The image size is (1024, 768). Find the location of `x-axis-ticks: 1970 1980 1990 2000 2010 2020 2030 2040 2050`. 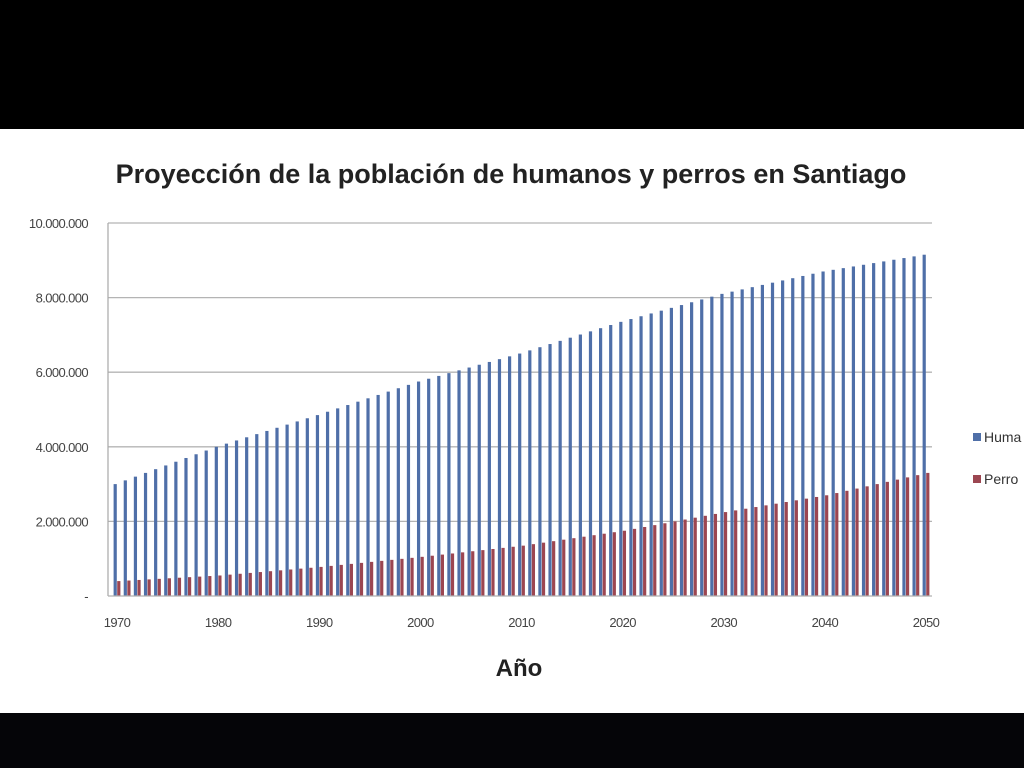

x-axis-ticks: 1970 1980 1990 2000 2010 2020 2030 2040 2050 is located at coordinates (522, 622).